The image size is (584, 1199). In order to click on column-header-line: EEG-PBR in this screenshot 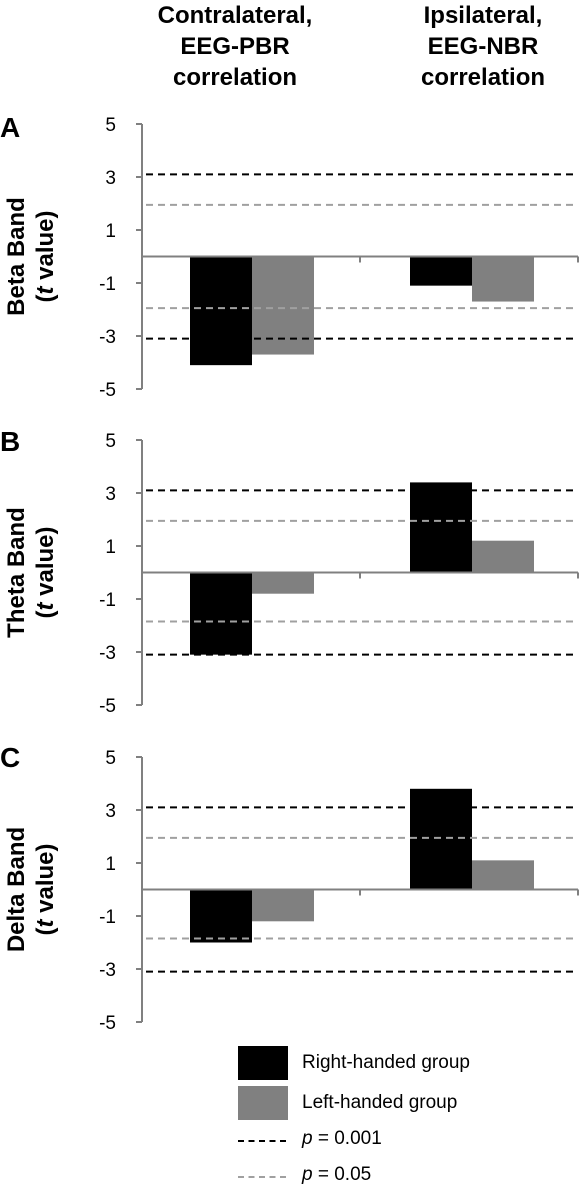, I will do `click(235, 46)`.